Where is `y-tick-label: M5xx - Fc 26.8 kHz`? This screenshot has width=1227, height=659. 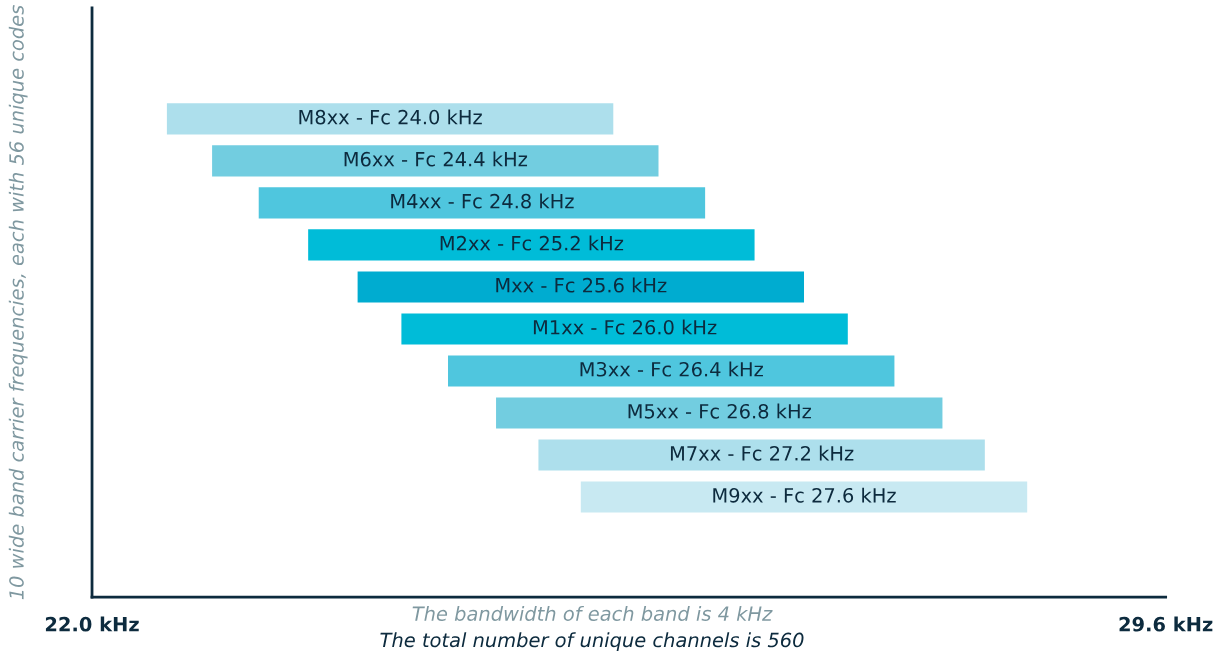 y-tick-label: M5xx - Fc 26.8 kHz is located at coordinates (719, 411).